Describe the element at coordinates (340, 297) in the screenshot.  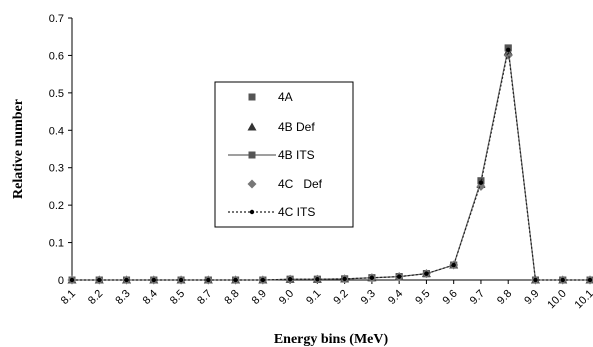
I see `x-tick-label: 9.2` at that location.